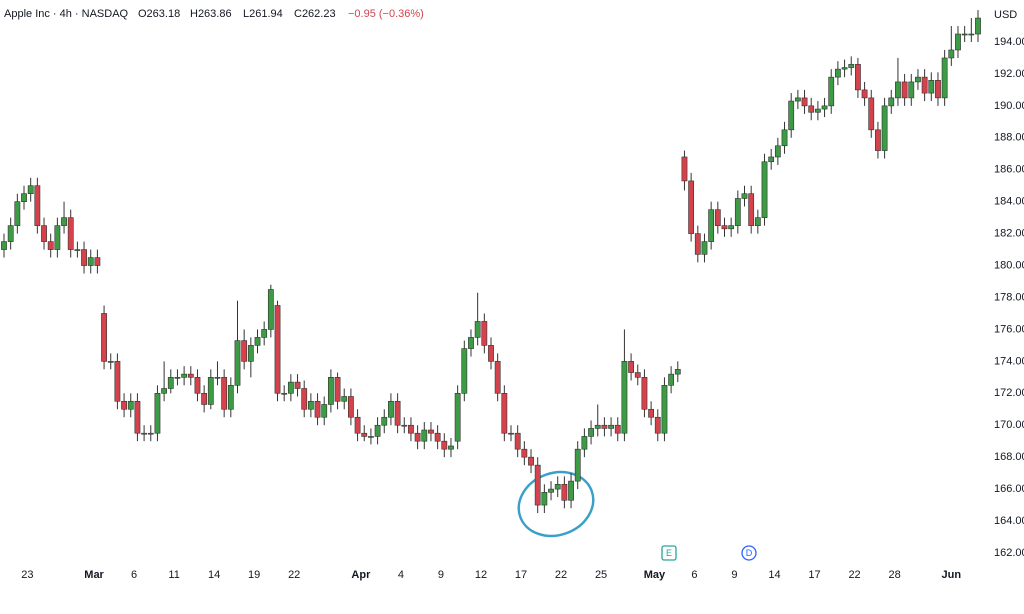  I want to click on earnings-marker-label: E, so click(669, 553).